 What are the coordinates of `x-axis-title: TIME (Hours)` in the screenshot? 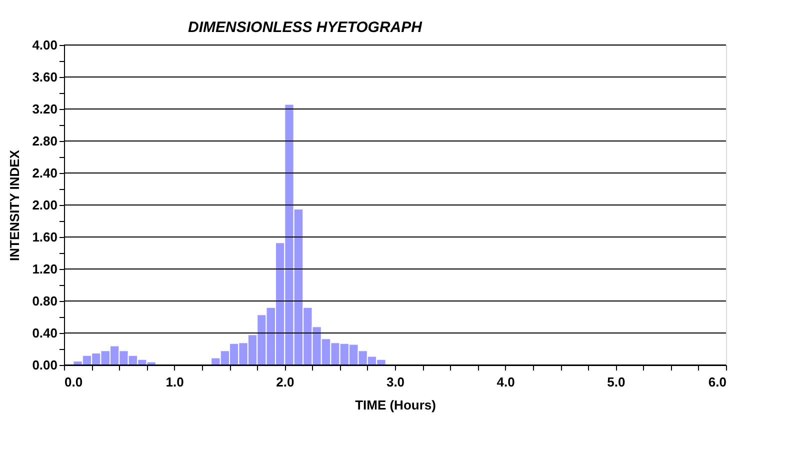 It's located at (395, 405).